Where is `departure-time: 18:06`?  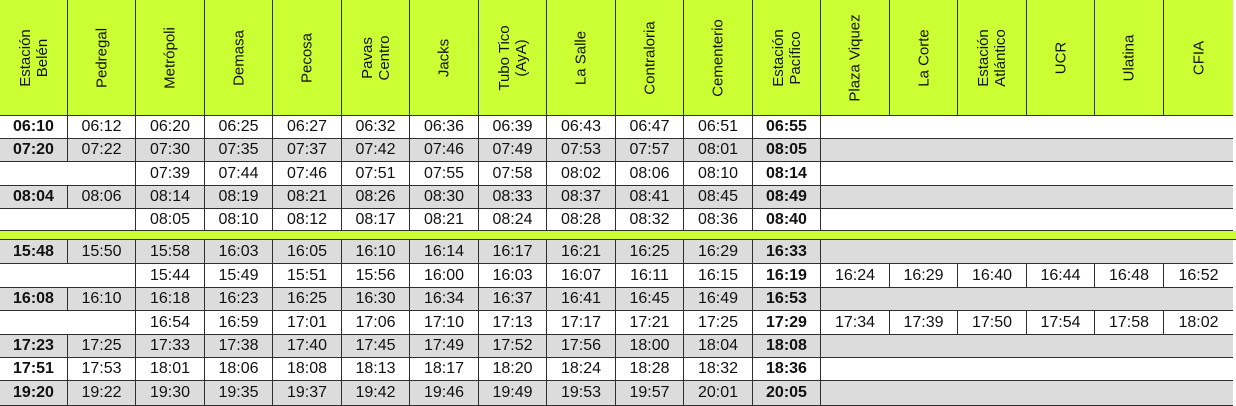
departure-time: 18:06 is located at coordinates (239, 369).